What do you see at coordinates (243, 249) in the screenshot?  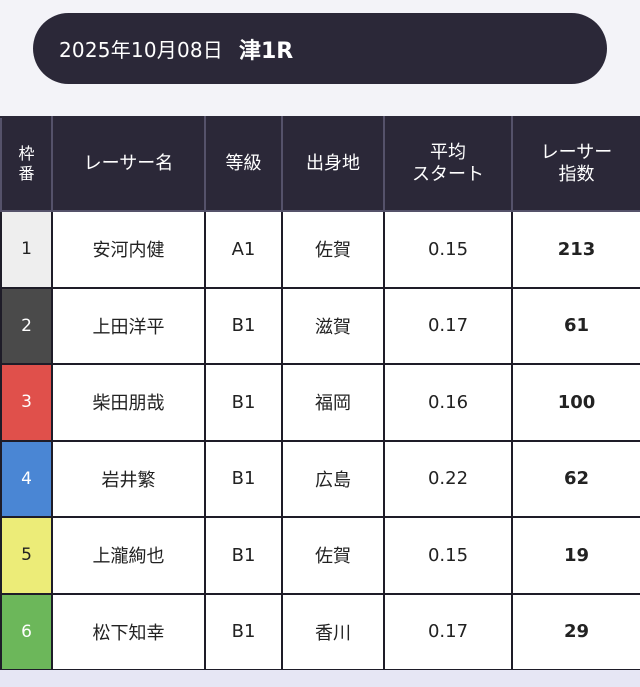 I see `grade-cell: A1` at bounding box center [243, 249].